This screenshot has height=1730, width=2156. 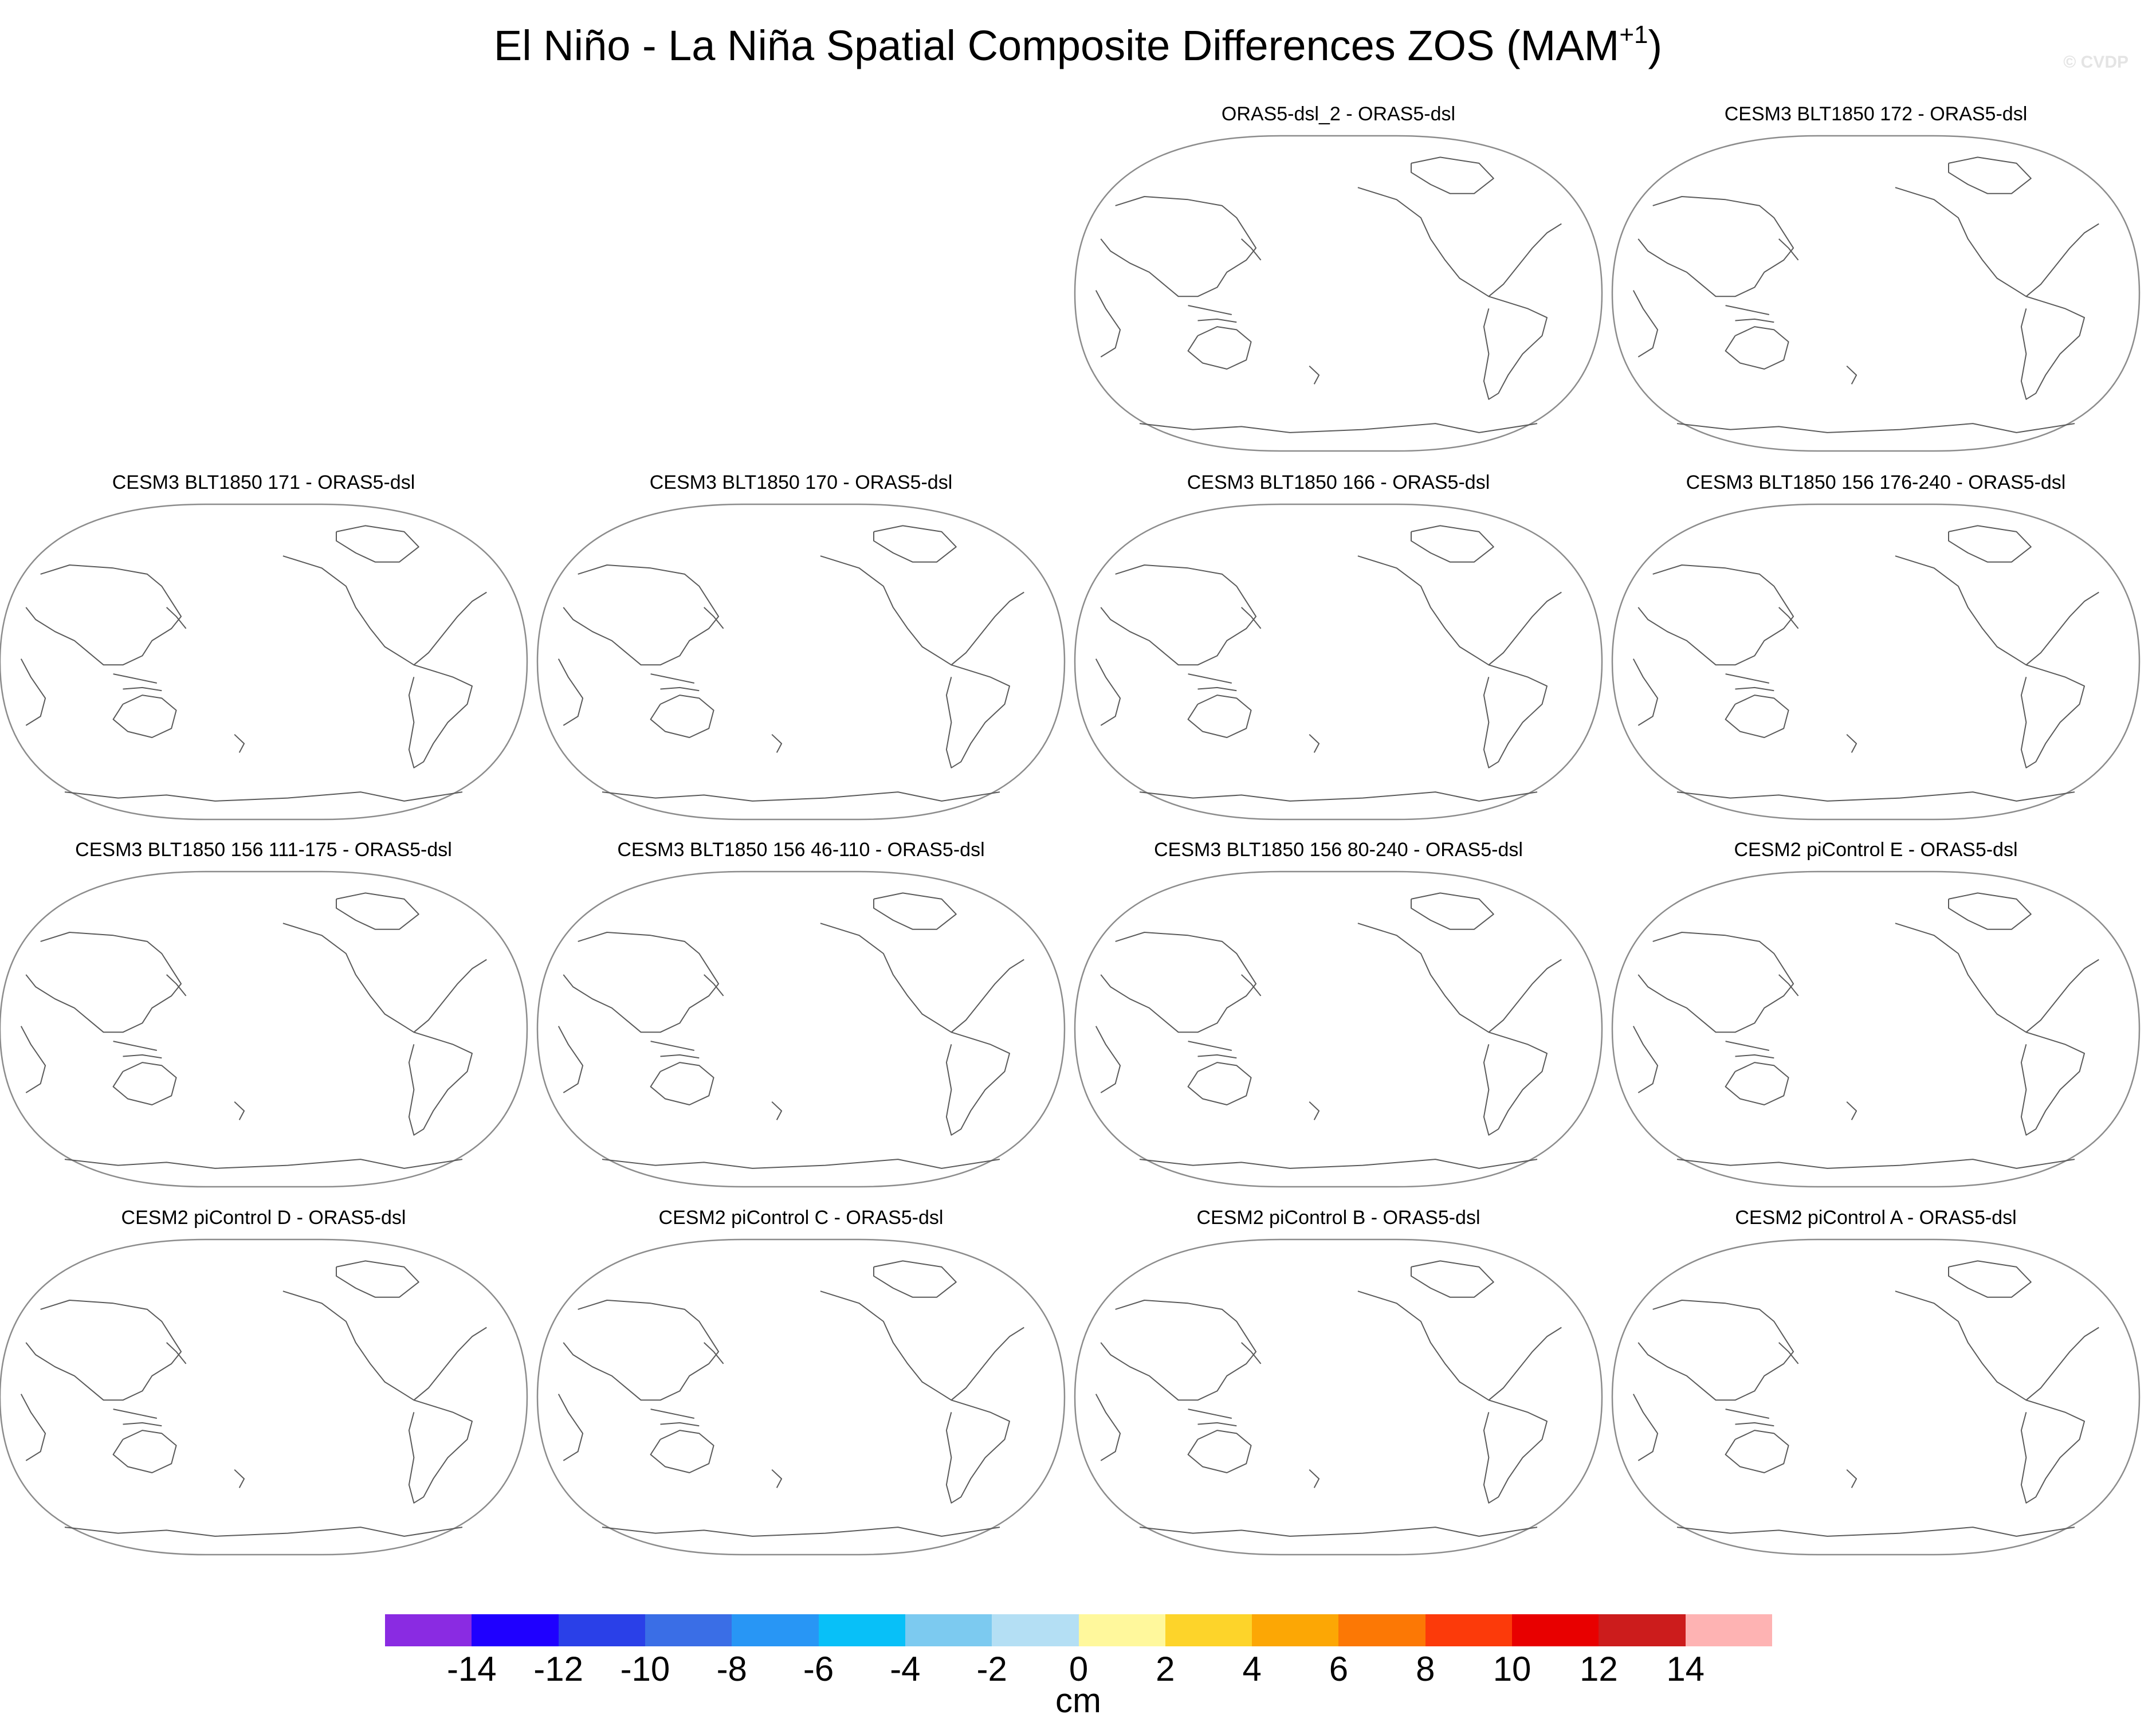 What do you see at coordinates (801, 1218) in the screenshot?
I see `panel-title: CESM2 piControl C - ORAS5-dsl` at bounding box center [801, 1218].